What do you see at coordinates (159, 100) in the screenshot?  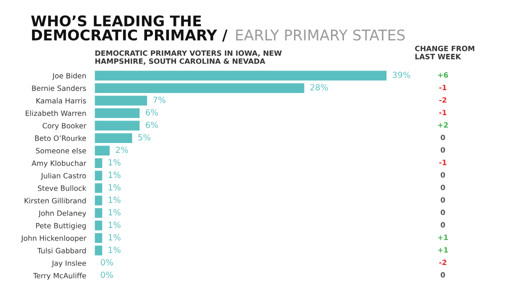 I see `data-label: 7%` at bounding box center [159, 100].